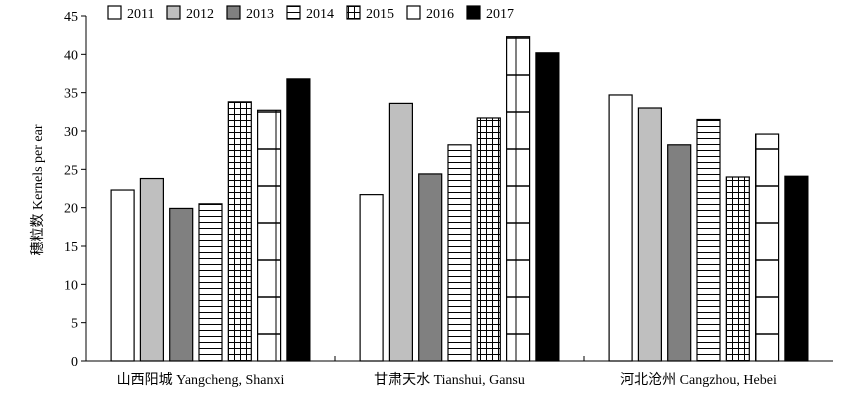 The width and height of the screenshot is (850, 402). What do you see at coordinates (200, 14) in the screenshot?
I see `legend-label-2012: 2012` at bounding box center [200, 14].